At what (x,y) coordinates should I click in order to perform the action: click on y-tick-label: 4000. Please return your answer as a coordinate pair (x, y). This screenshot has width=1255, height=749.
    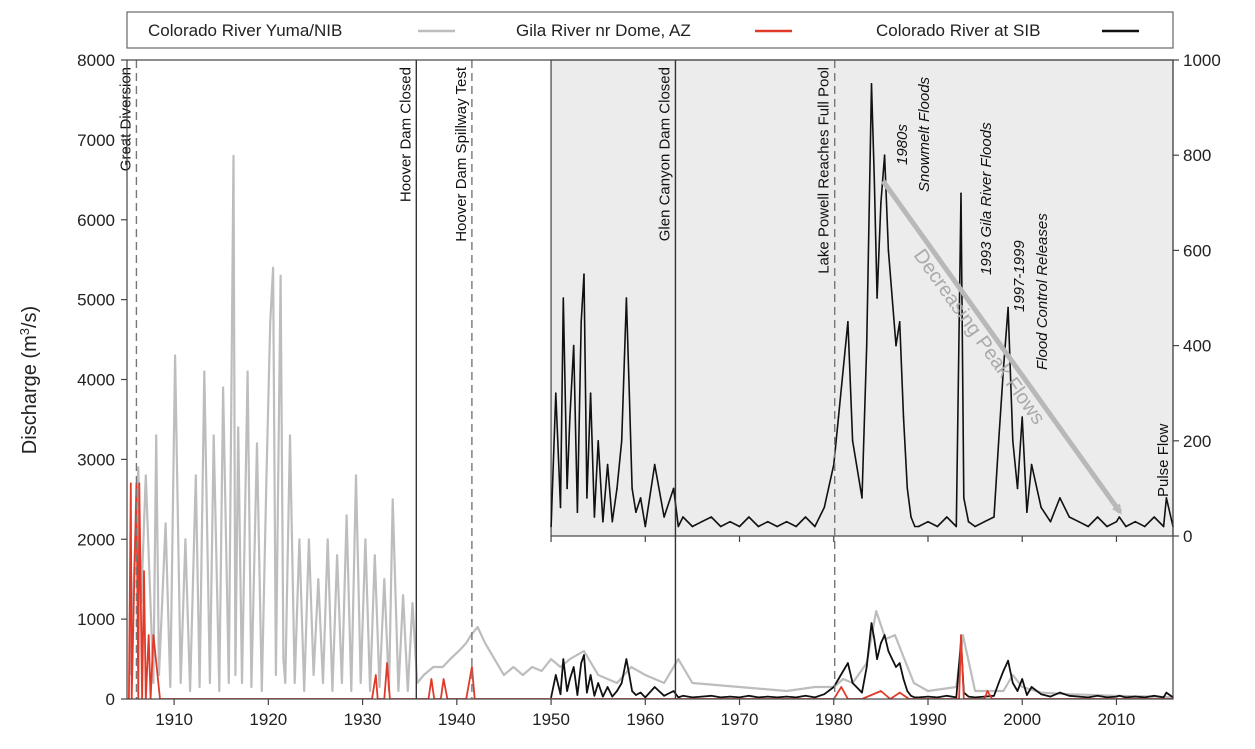
    Looking at the image, I should click on (96, 380).